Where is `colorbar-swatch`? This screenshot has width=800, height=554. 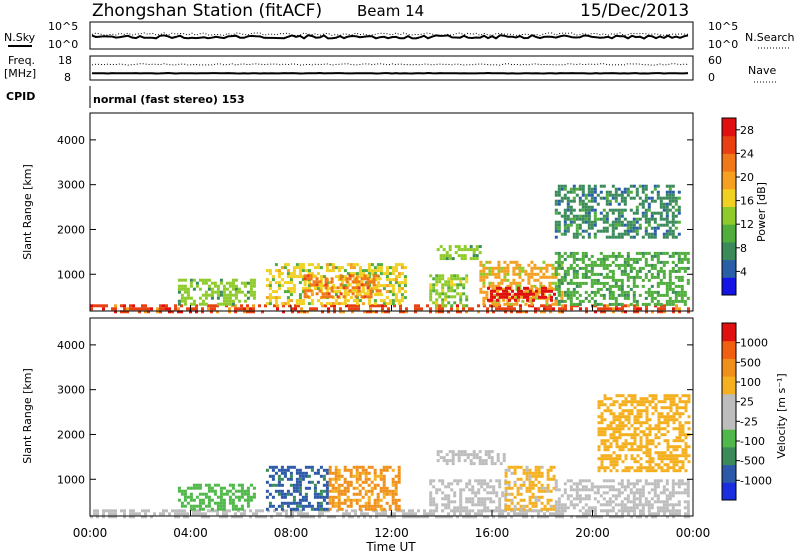 colorbar-swatch is located at coordinates (729, 127).